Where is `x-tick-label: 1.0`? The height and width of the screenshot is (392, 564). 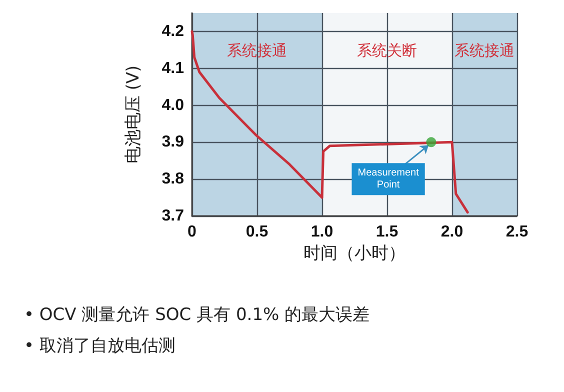
x-tick-label: 1.0 is located at coordinates (322, 232).